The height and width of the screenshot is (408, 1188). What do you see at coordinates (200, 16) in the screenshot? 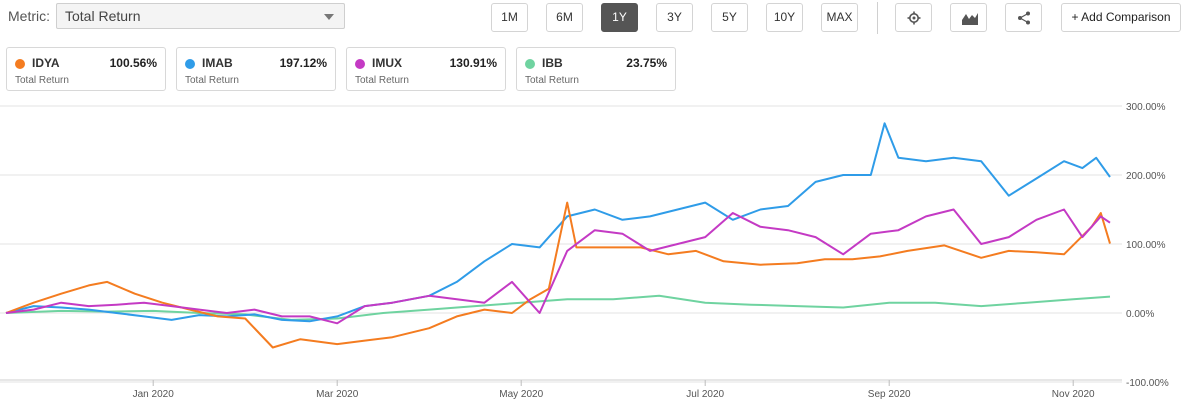
I see `metric-dropdown: Total Return` at bounding box center [200, 16].